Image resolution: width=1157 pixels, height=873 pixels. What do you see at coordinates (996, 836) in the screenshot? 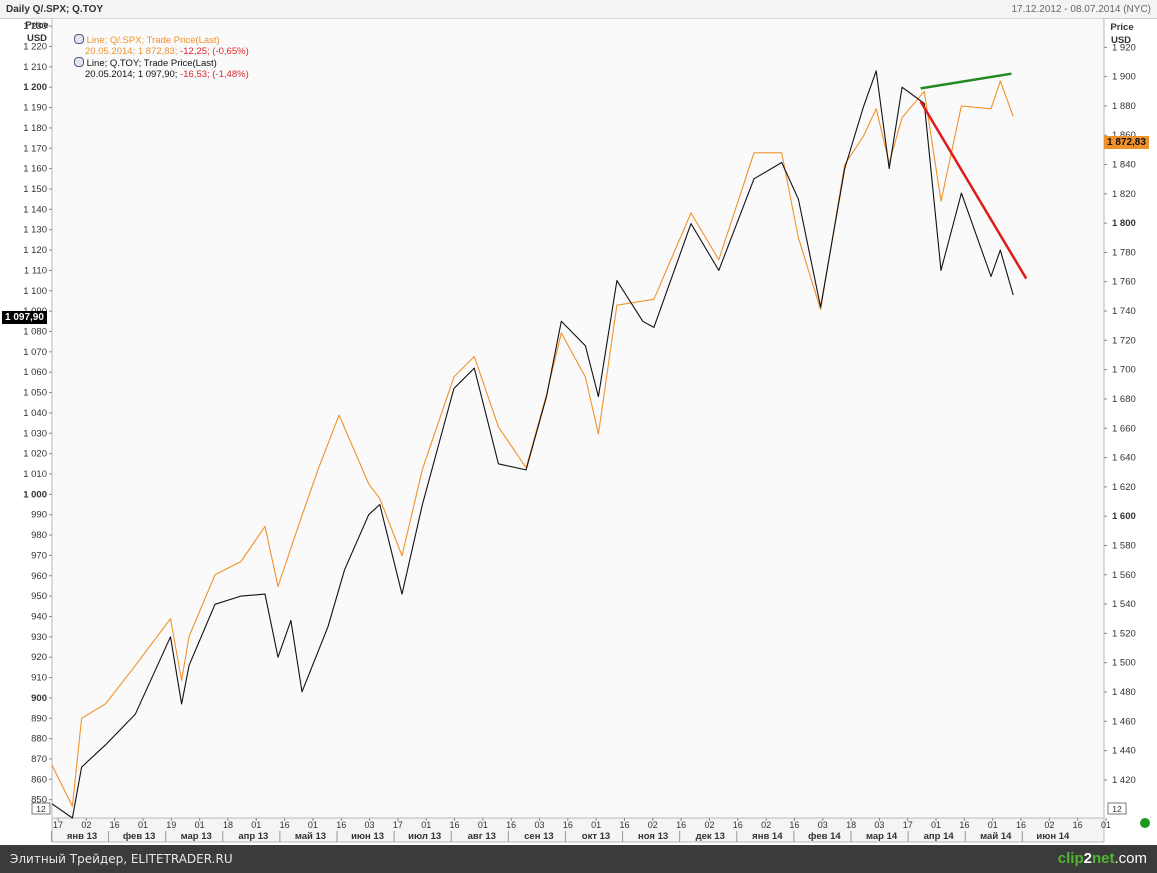
I see `month-label: май 14` at bounding box center [996, 836].